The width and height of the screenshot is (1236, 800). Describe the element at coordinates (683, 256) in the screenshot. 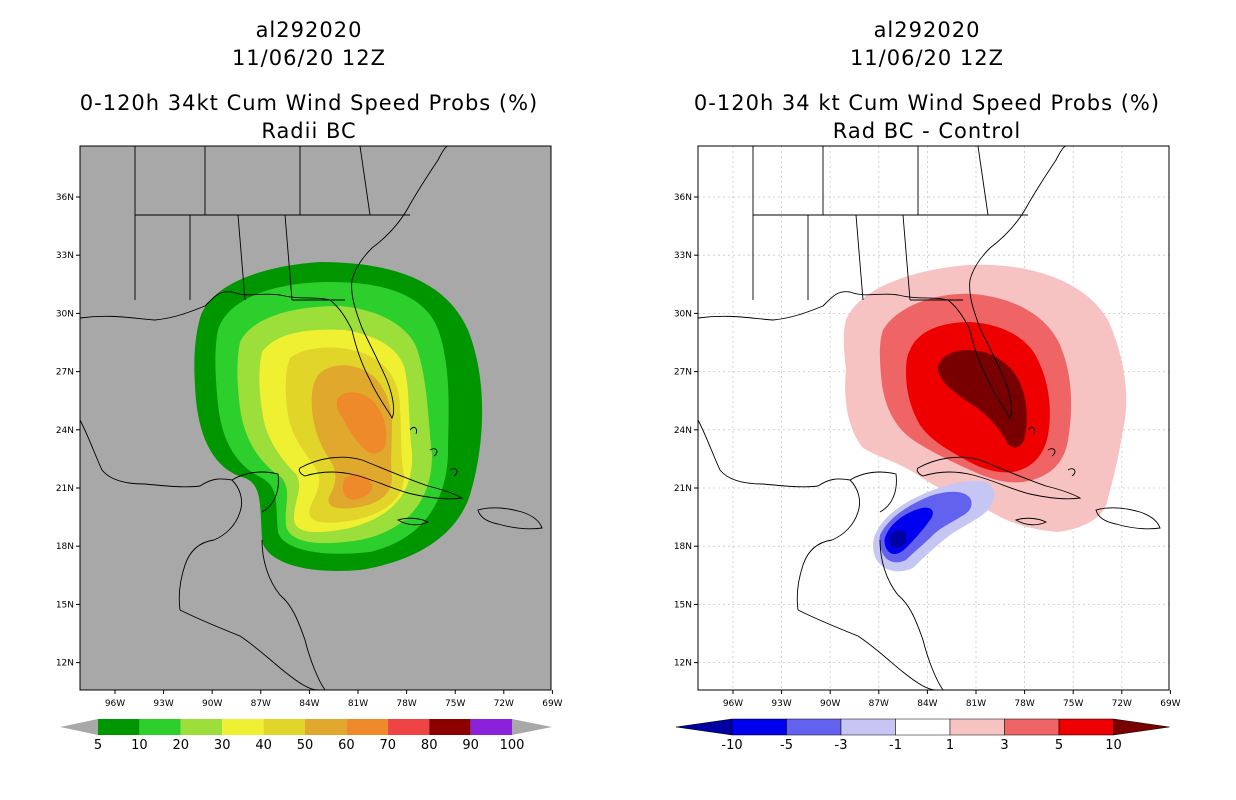

I see `right-lat-label: 33N` at that location.